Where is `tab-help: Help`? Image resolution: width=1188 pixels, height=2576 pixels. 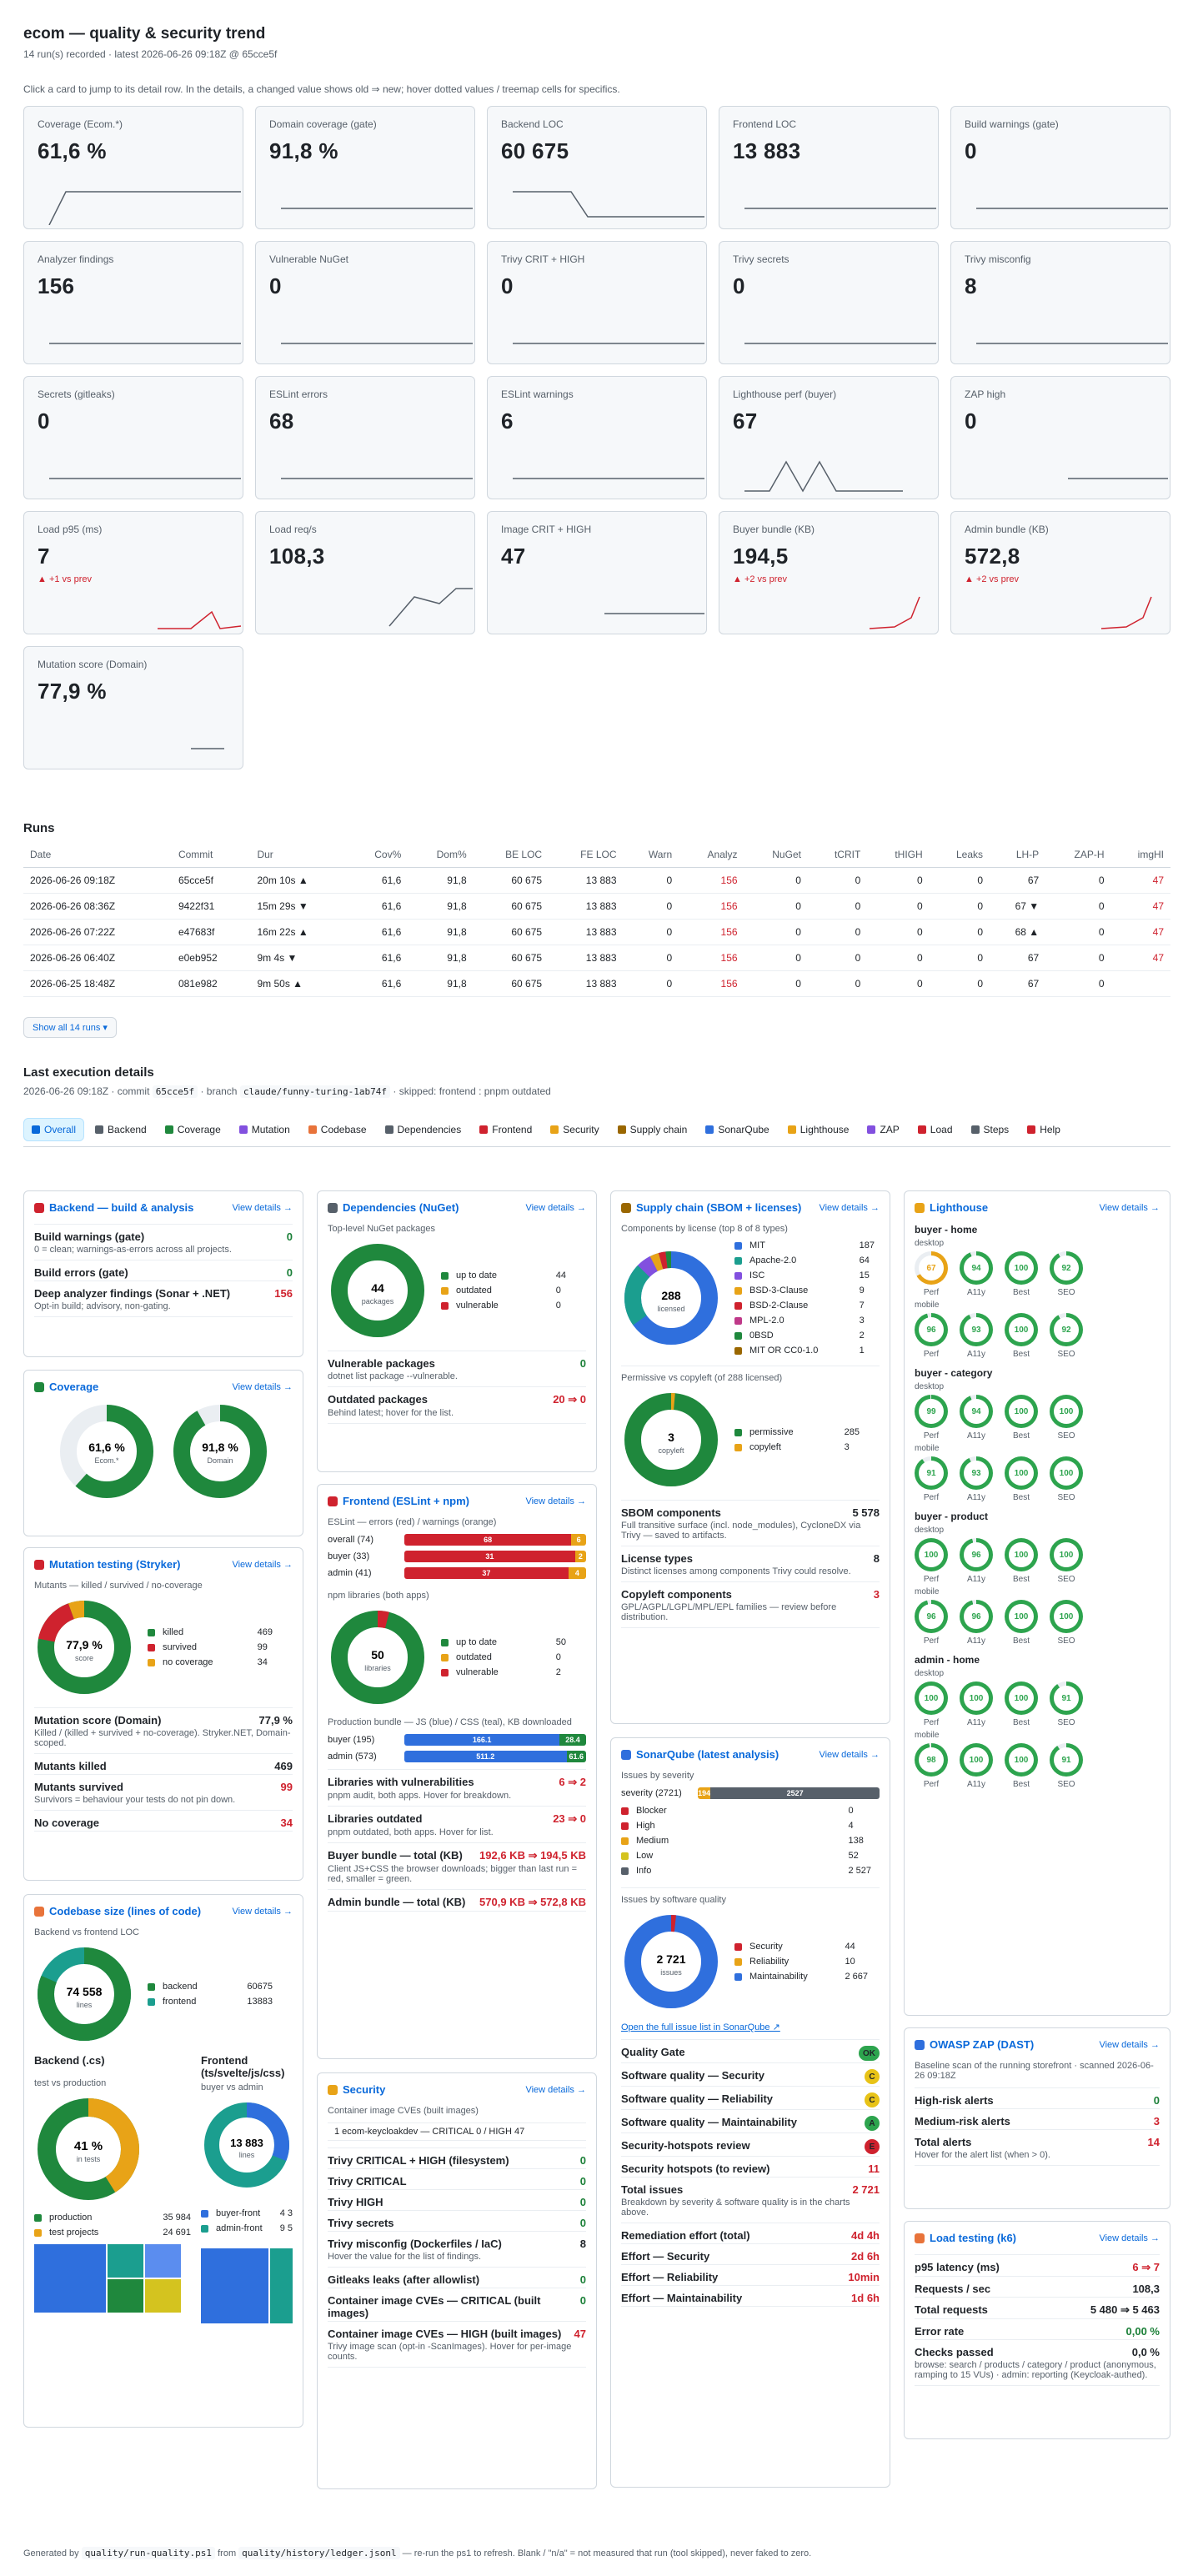
tab-help: Help is located at coordinates (1044, 1129).